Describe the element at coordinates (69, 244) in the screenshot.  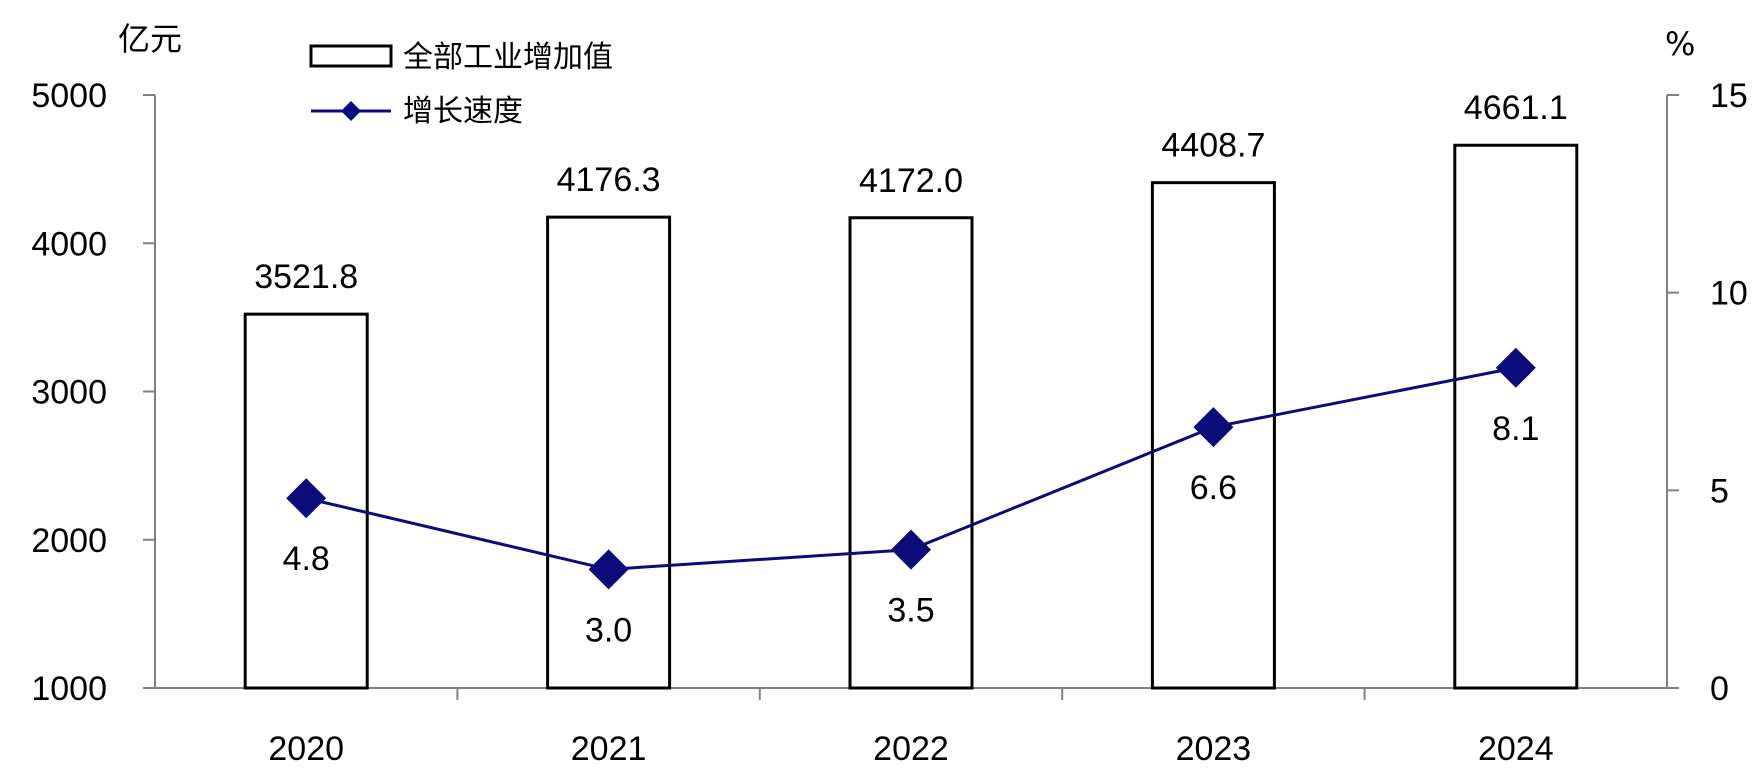
I see `left-tick-label: 4000` at that location.